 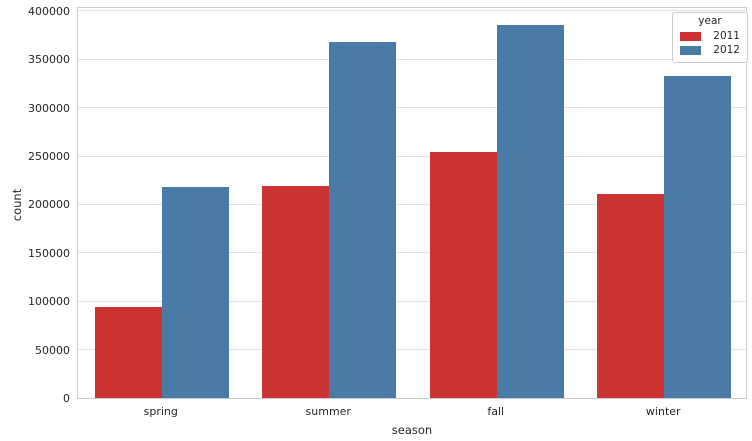 I want to click on y-tick-label-400000: 400000, so click(x=49, y=11).